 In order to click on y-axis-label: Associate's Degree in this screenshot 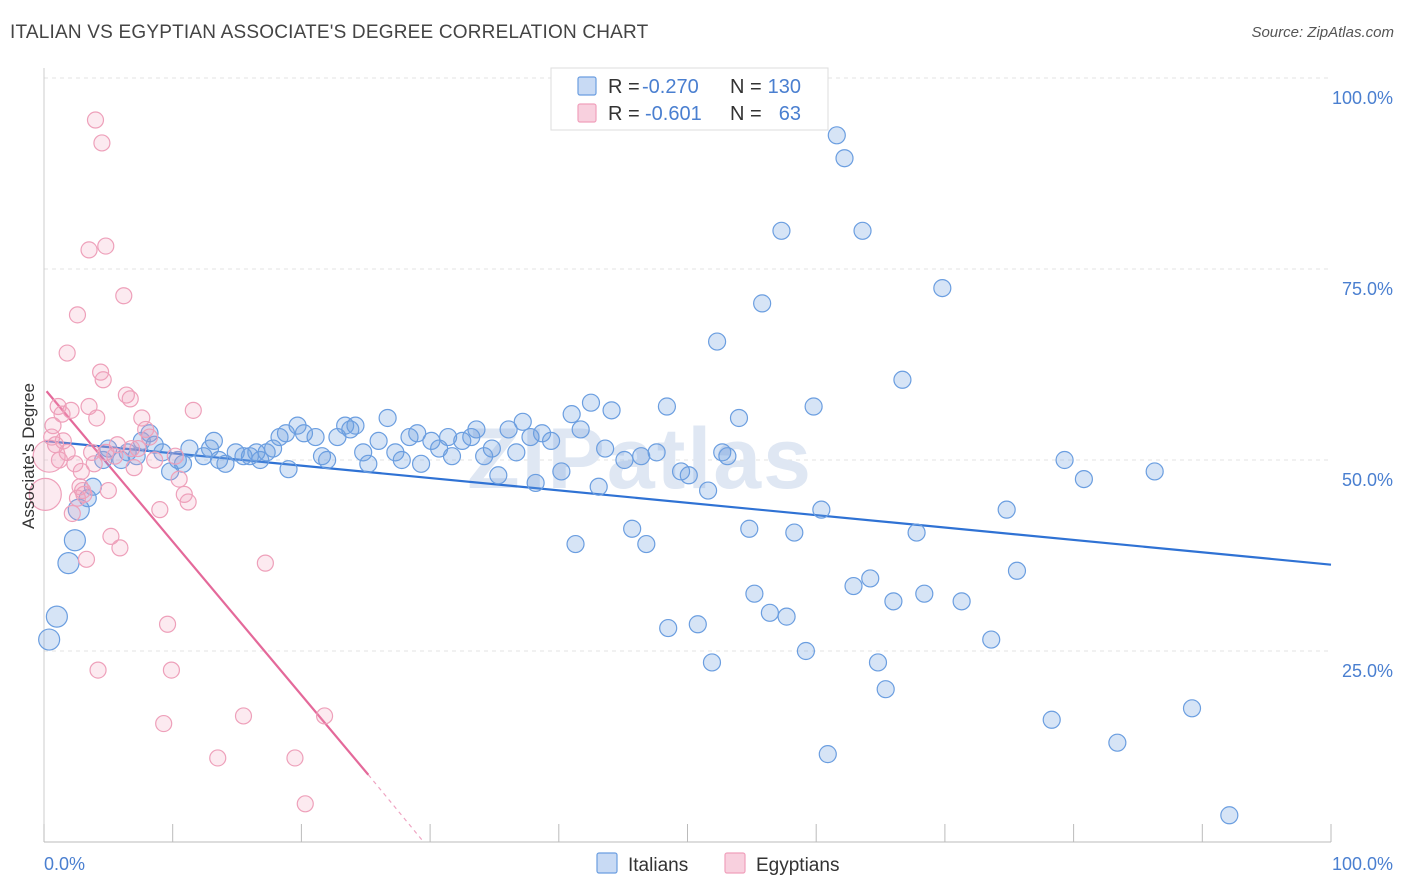, I will do `click(28, 456)`.